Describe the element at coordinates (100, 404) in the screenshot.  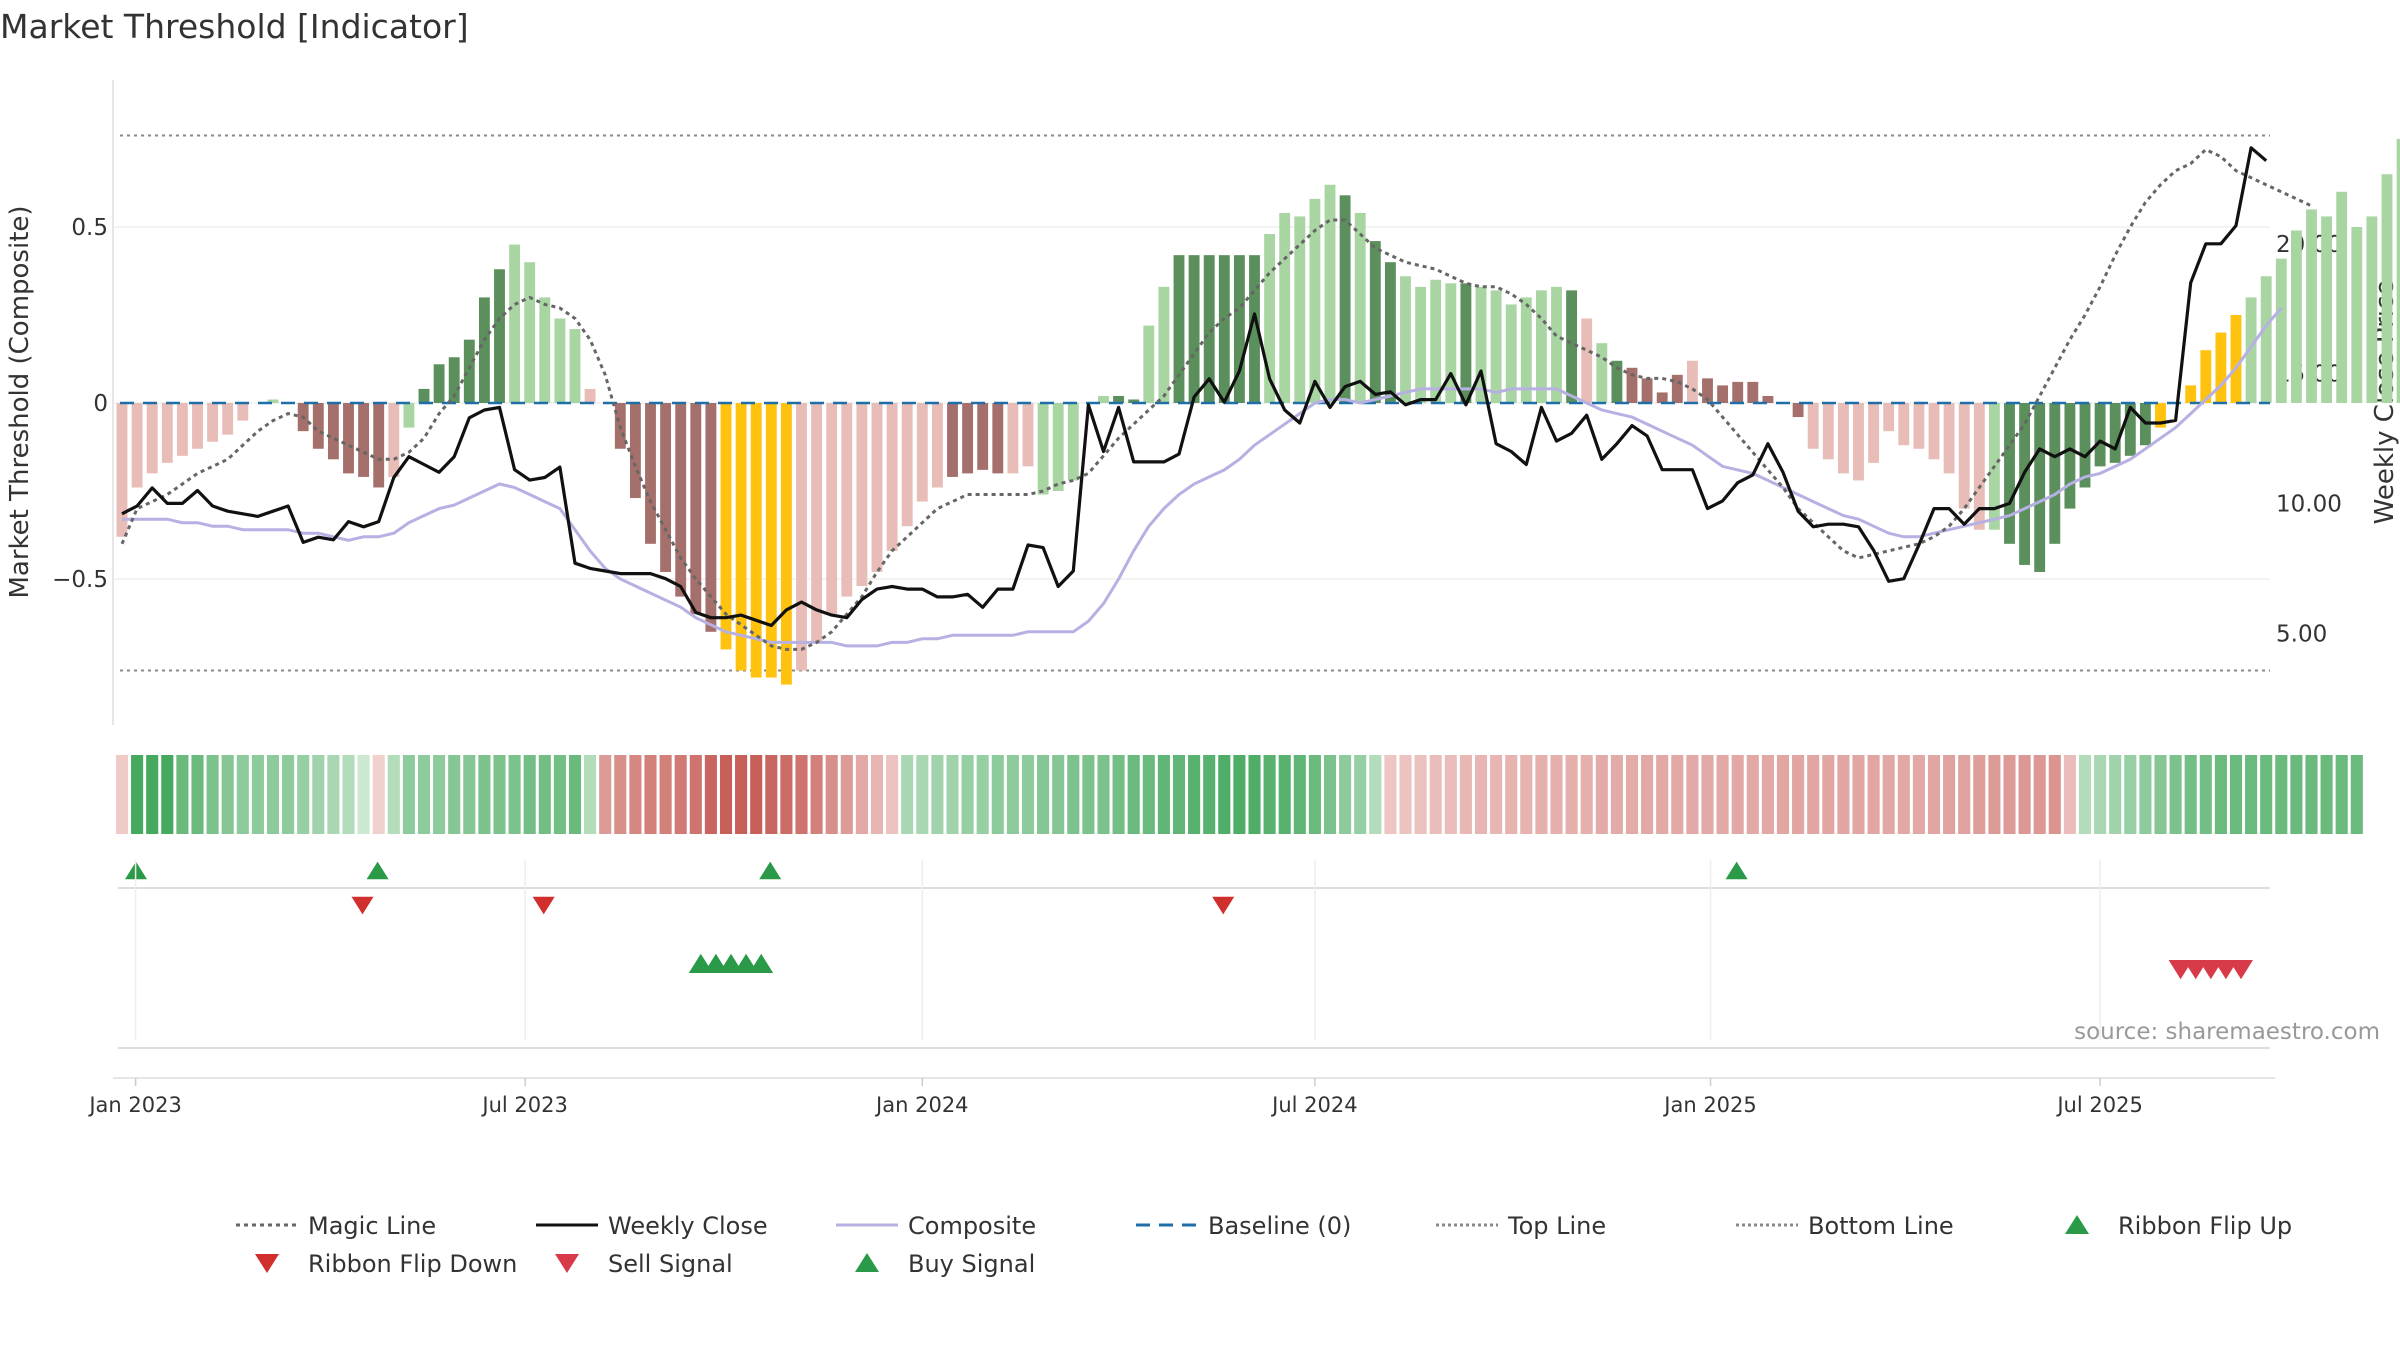
I see `y-tick-label: 0` at that location.